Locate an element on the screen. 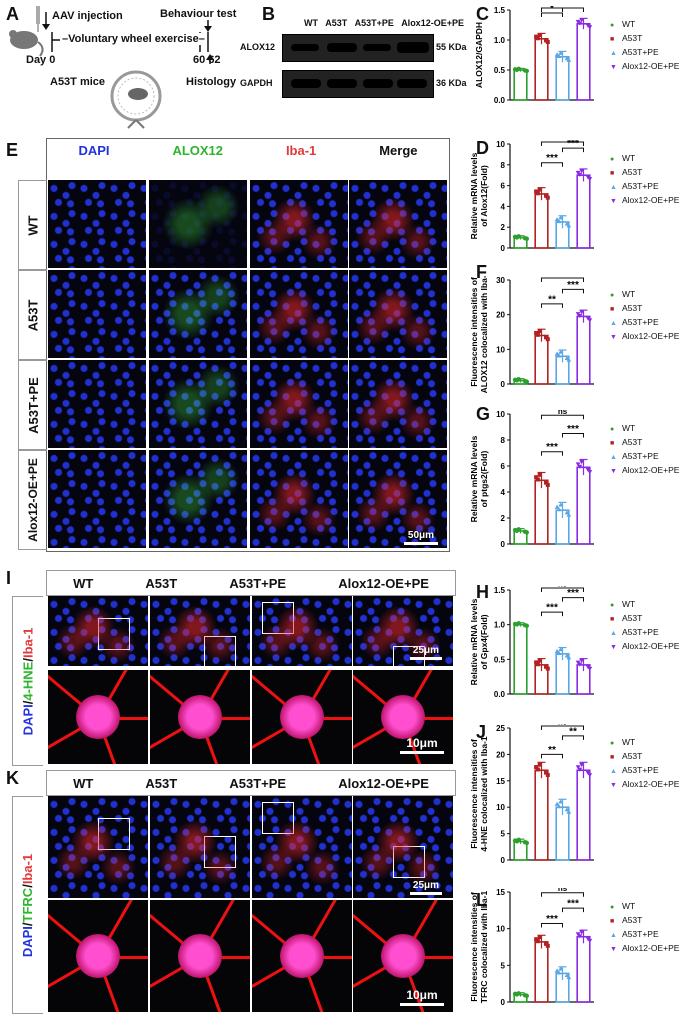 The width and height of the screenshot is (685, 1028). blot-band-alox12 is located at coordinates (358, 48).